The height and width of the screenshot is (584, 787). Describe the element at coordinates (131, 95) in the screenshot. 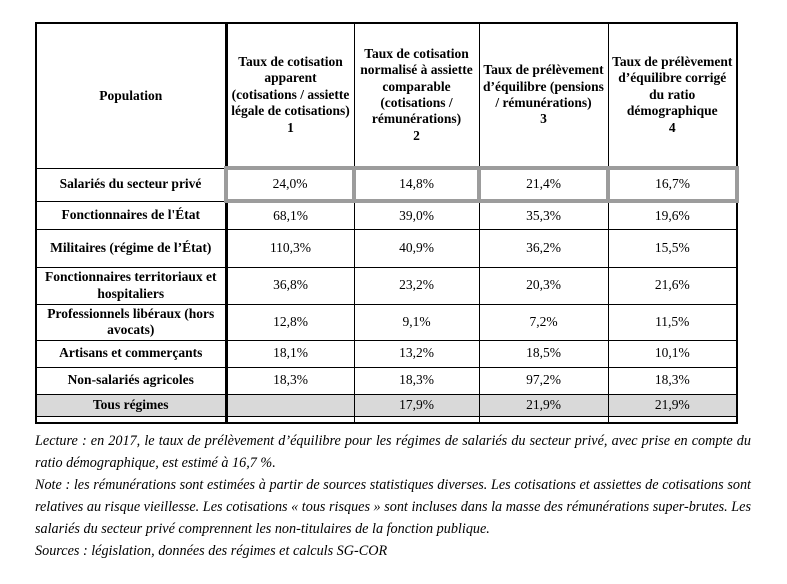

I see `col-header-population: Population` at that location.